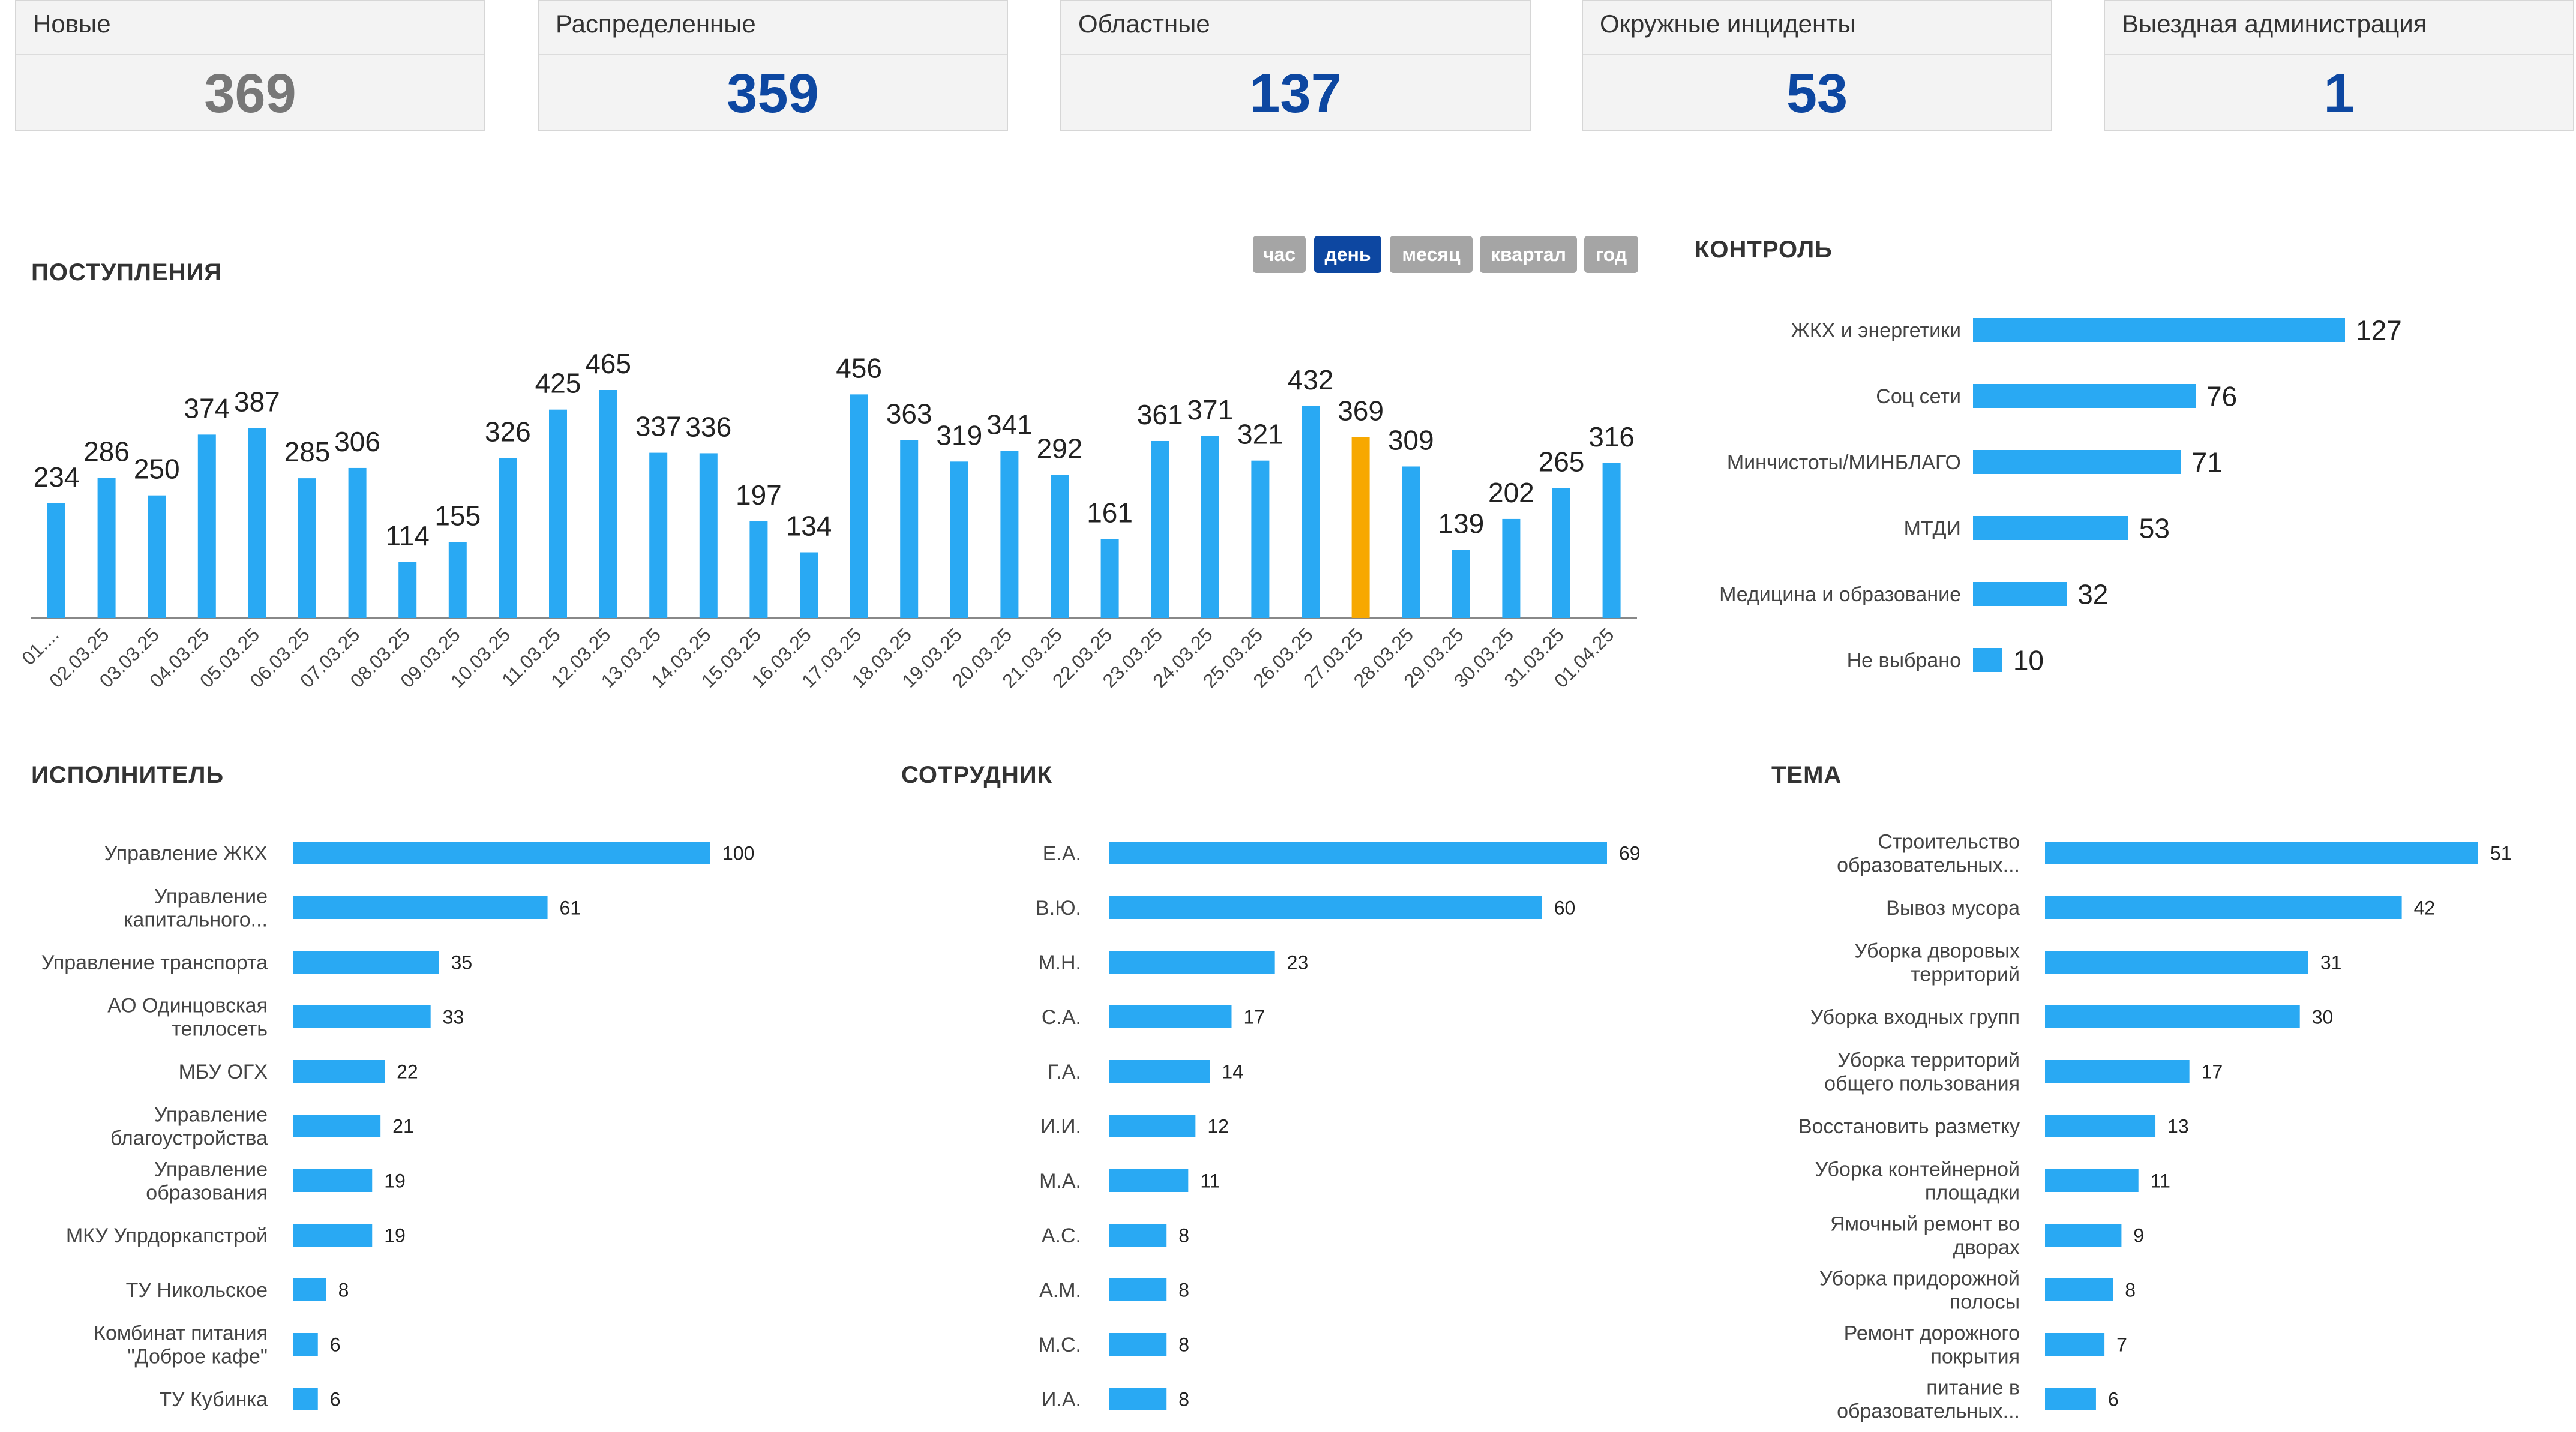  What do you see at coordinates (403, 1126) in the screenshot?
I see `data-label: 21` at bounding box center [403, 1126].